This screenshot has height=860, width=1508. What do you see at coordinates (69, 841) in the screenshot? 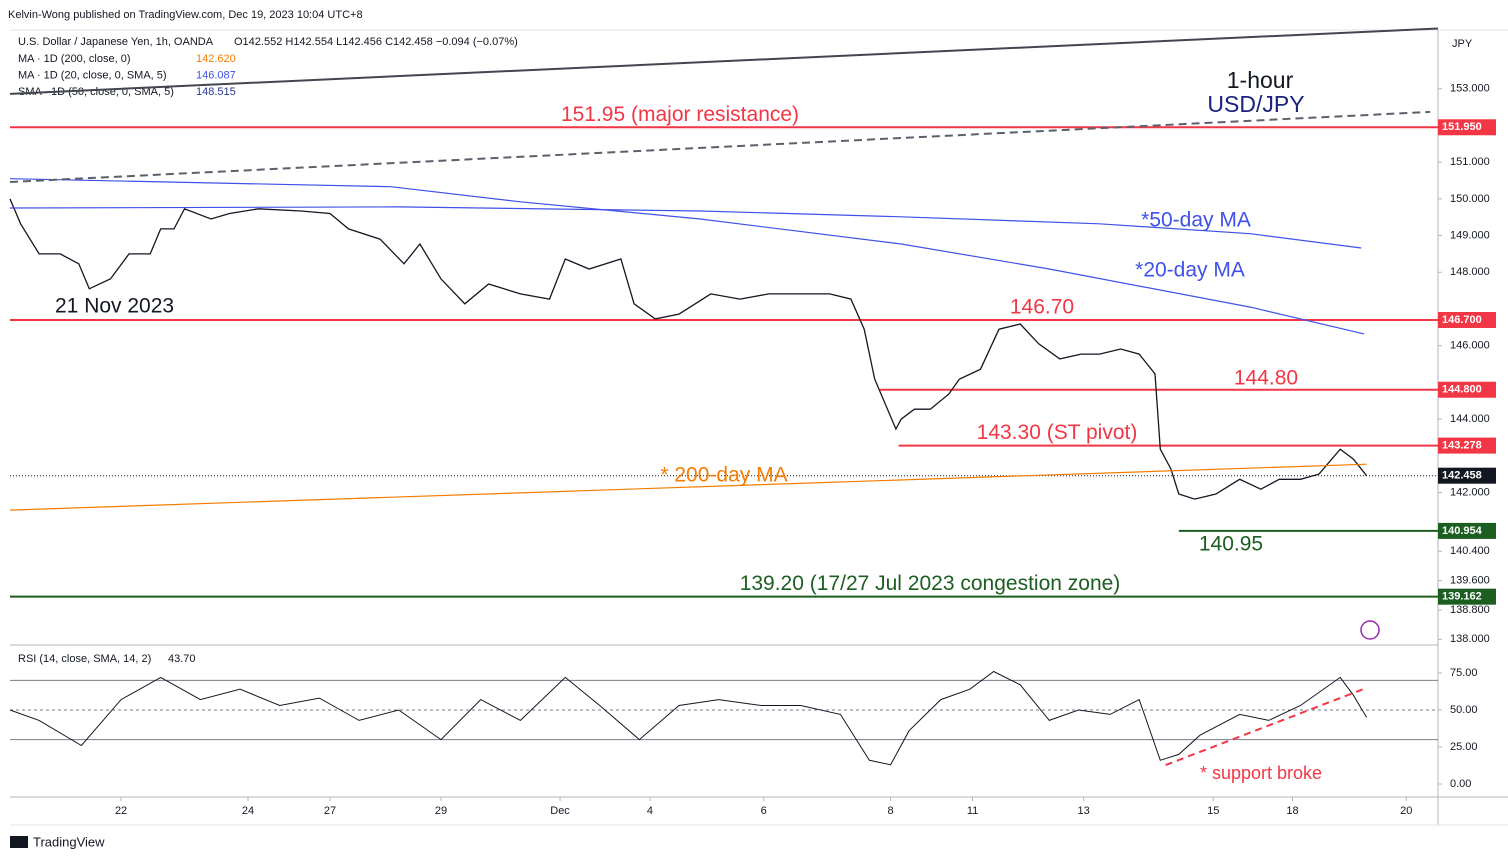
I see `footer: TradingView` at bounding box center [69, 841].